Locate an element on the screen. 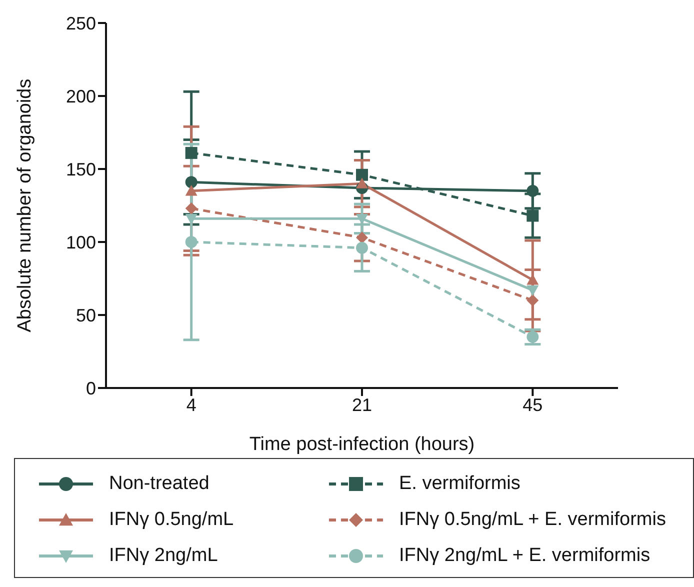 This screenshot has width=694, height=587. legend-label: IFNγ 0.5ng/mL + E. vermiformis is located at coordinates (532, 520).